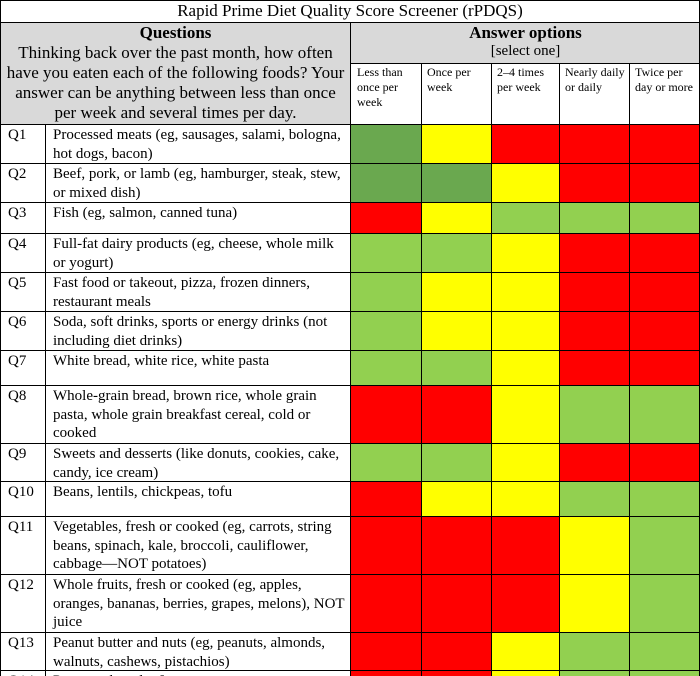 Image resolution: width=700 pixels, height=676 pixels. I want to click on question-id: Q8, so click(17, 396).